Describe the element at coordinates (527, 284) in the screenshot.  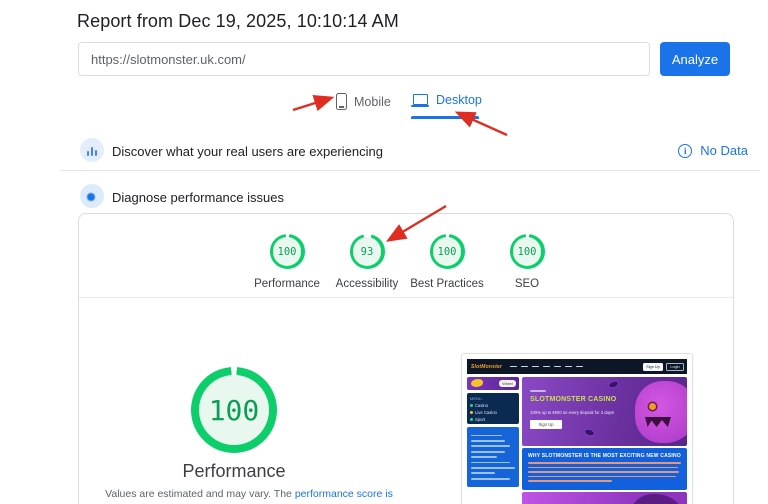
I see `seo-score-label: SEO` at that location.